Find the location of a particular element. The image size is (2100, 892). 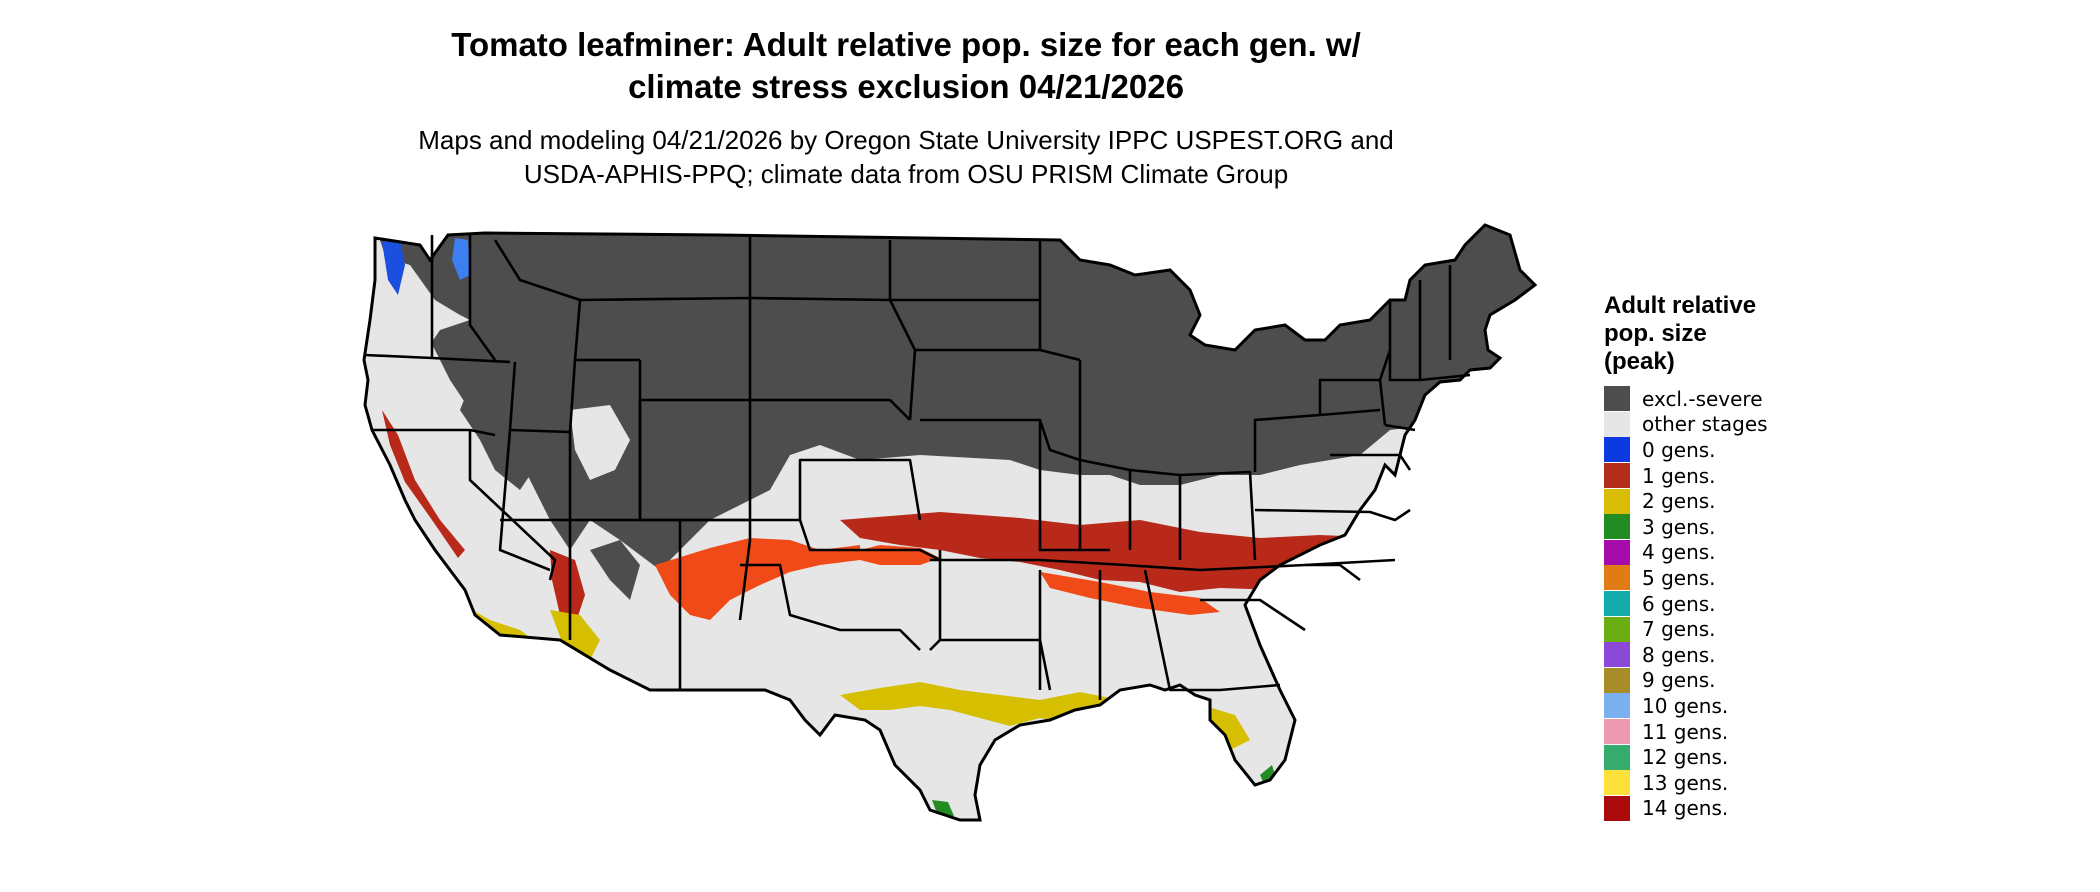

legend-label: 5 gens. is located at coordinates (1679, 577).